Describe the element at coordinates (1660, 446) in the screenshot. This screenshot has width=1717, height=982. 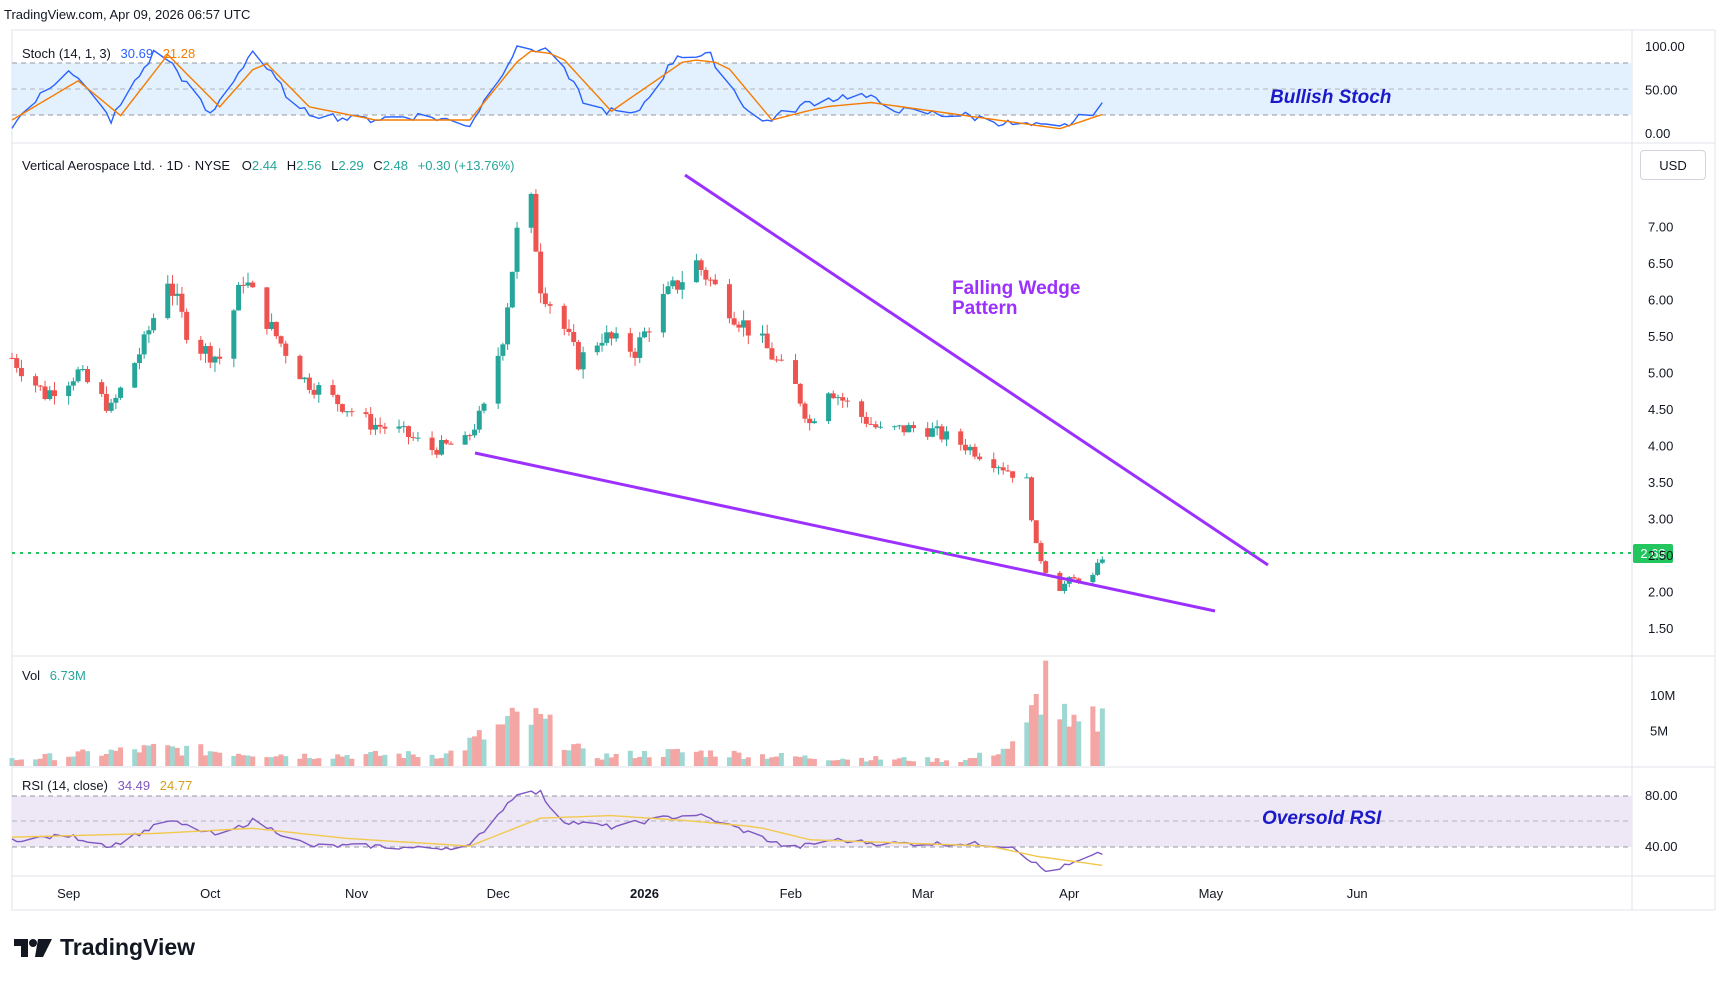
I see `price-axis-tick: 4.00` at that location.